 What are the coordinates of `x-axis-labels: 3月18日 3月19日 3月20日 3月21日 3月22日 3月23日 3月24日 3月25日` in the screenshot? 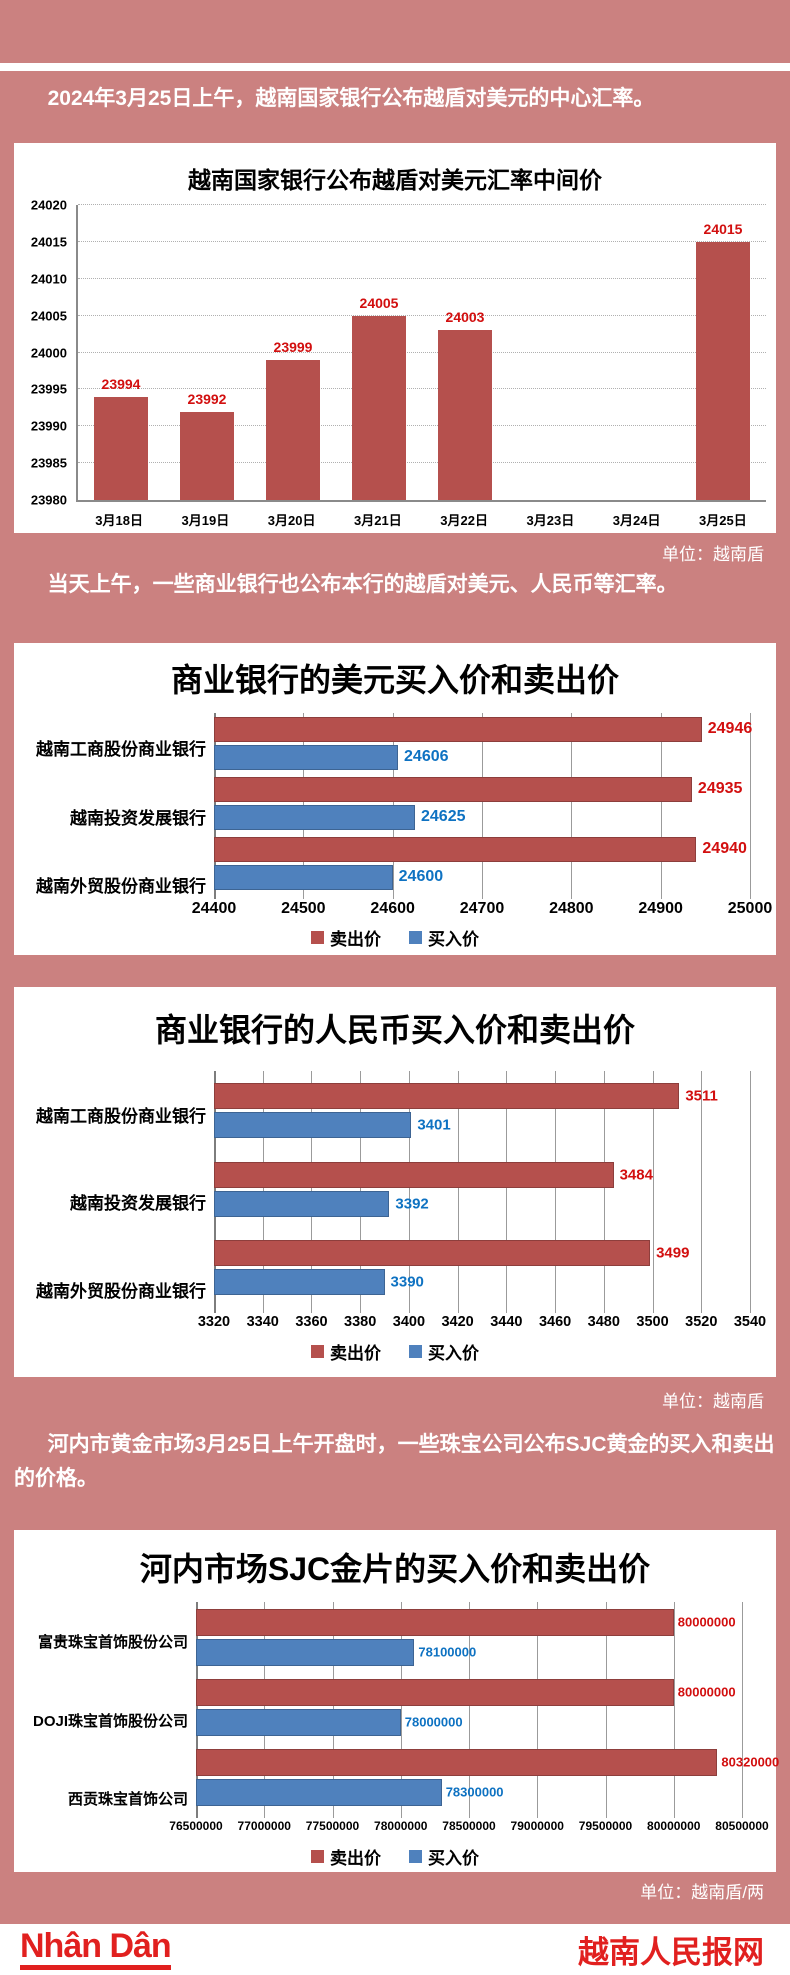 It's located at (421, 515).